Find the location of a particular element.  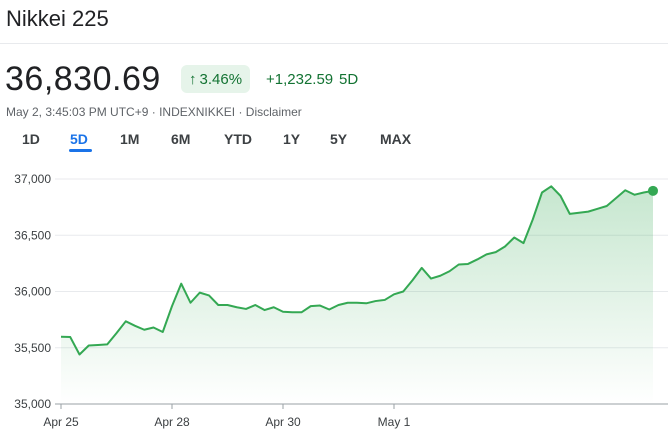

y-tick-label: 37,000 is located at coordinates (32, 179).